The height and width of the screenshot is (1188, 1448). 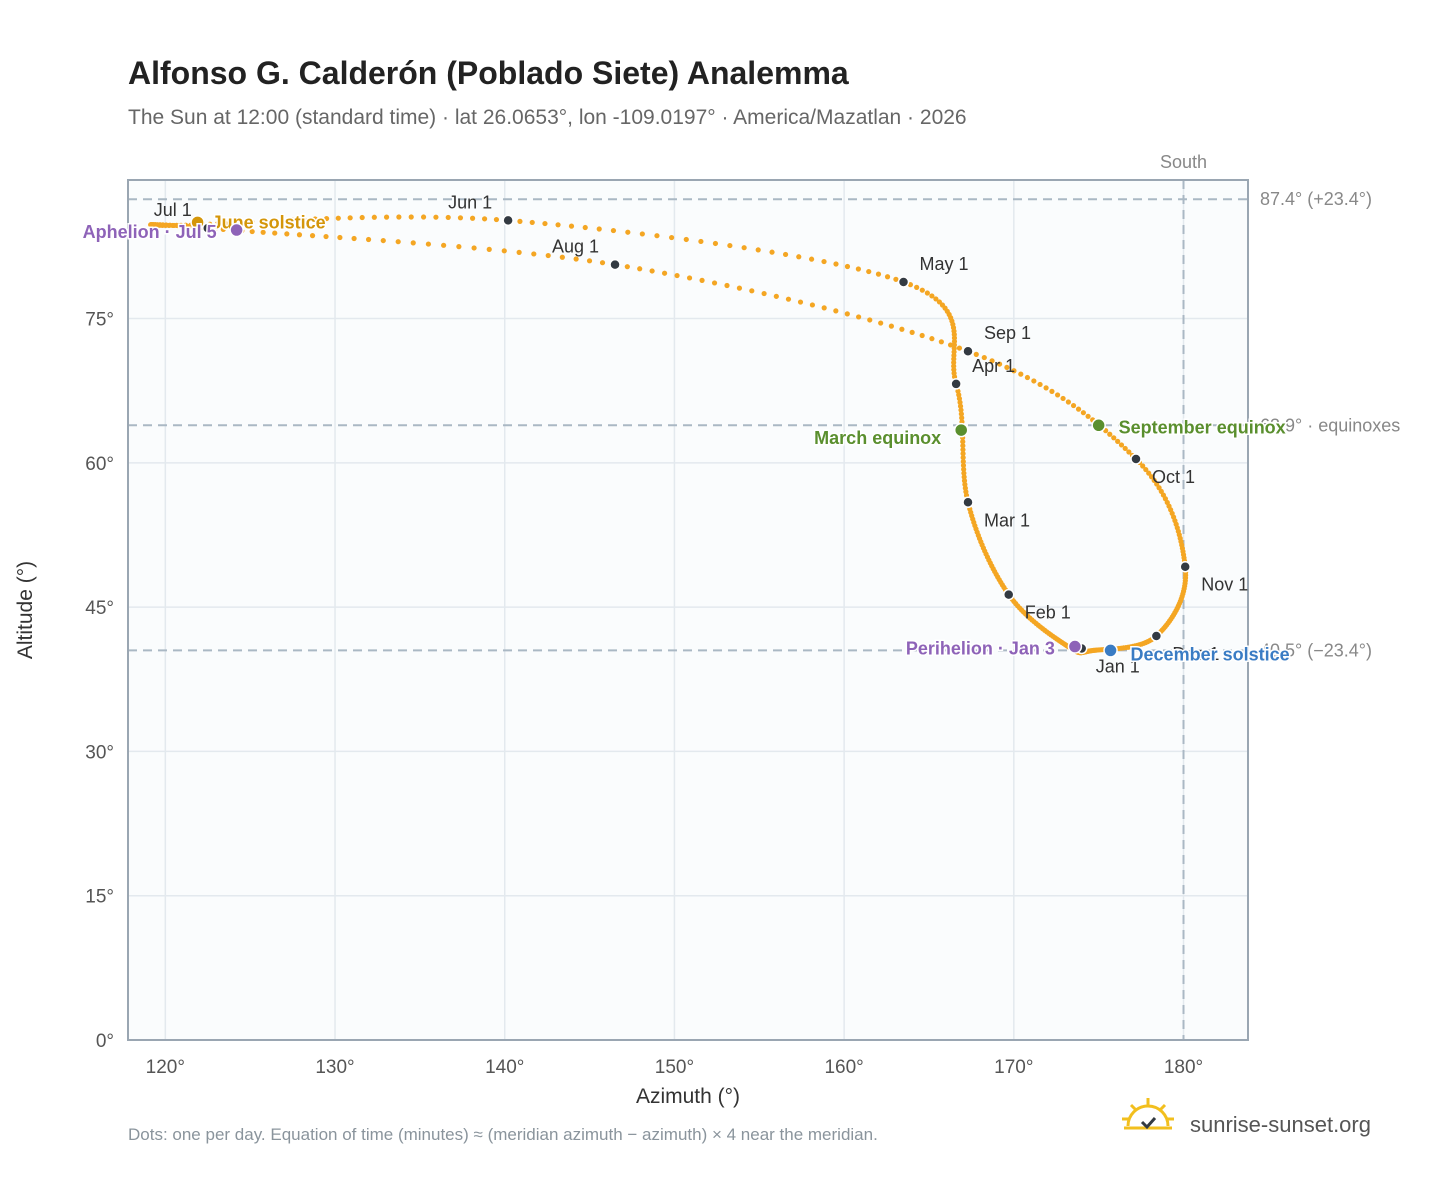 I want to click on y-tick-label: 30°, so click(x=99, y=752).